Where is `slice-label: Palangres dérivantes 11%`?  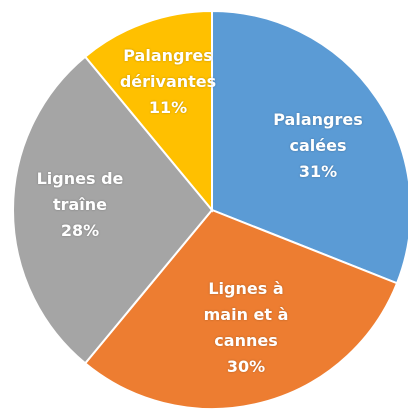
slice-label: Palangres dérivantes 11% is located at coordinates (168, 82).